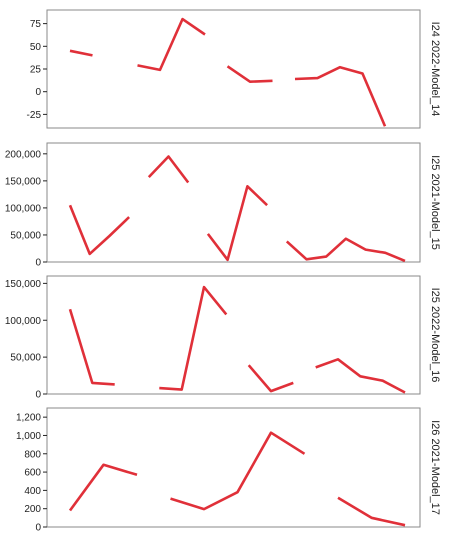 The height and width of the screenshot is (539, 461). Describe the element at coordinates (36, 24) in the screenshot. I see `y-tick-label: 75` at that location.